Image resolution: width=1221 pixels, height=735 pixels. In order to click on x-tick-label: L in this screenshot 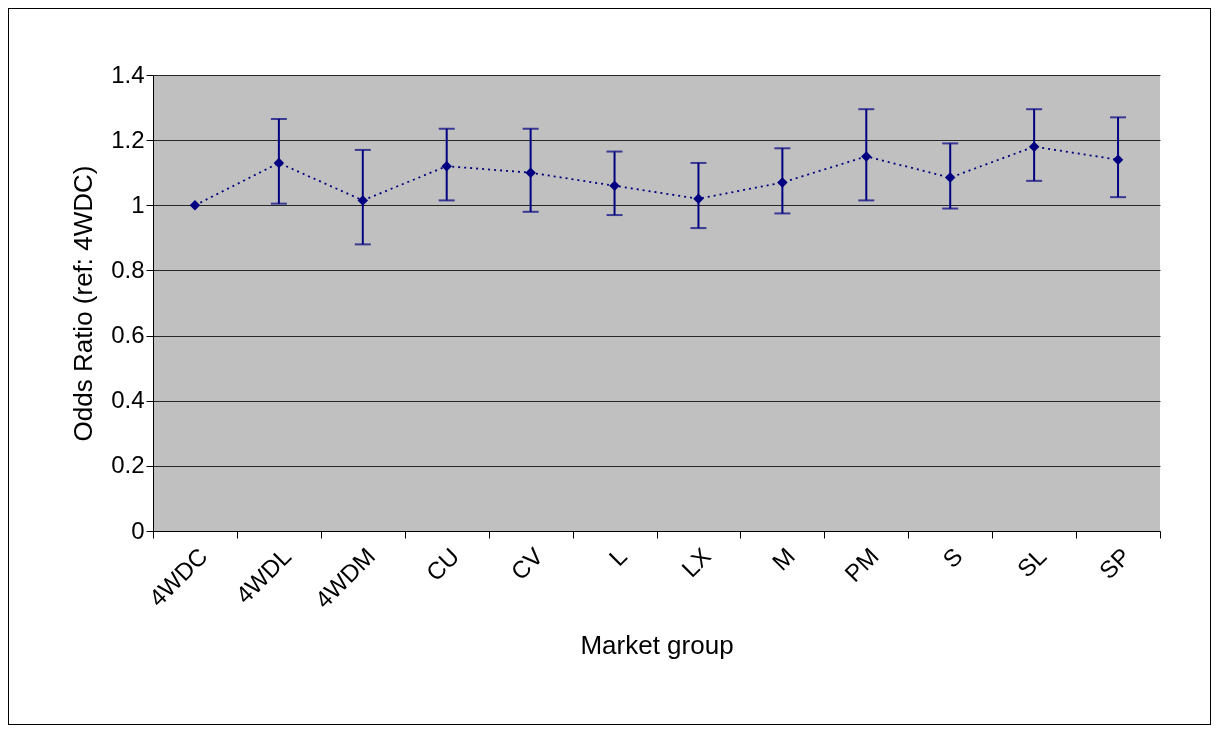, I will do `click(618, 556)`.